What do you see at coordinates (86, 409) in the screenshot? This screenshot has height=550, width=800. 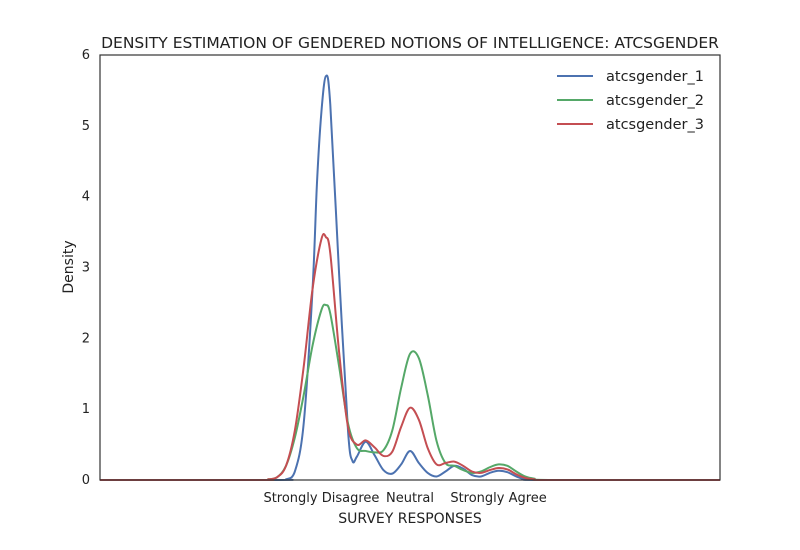 I see `y-tick-label: 1` at bounding box center [86, 409].